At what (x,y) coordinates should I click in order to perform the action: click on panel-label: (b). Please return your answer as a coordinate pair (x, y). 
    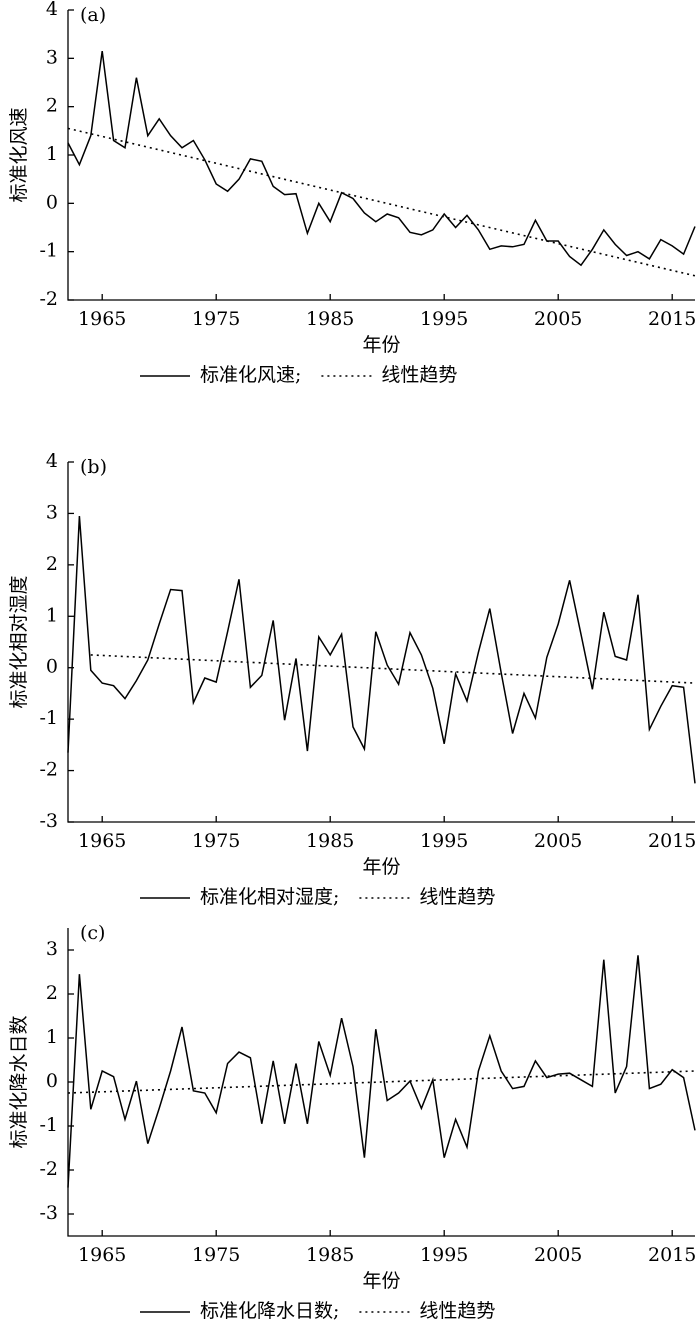
    Looking at the image, I should click on (93, 467).